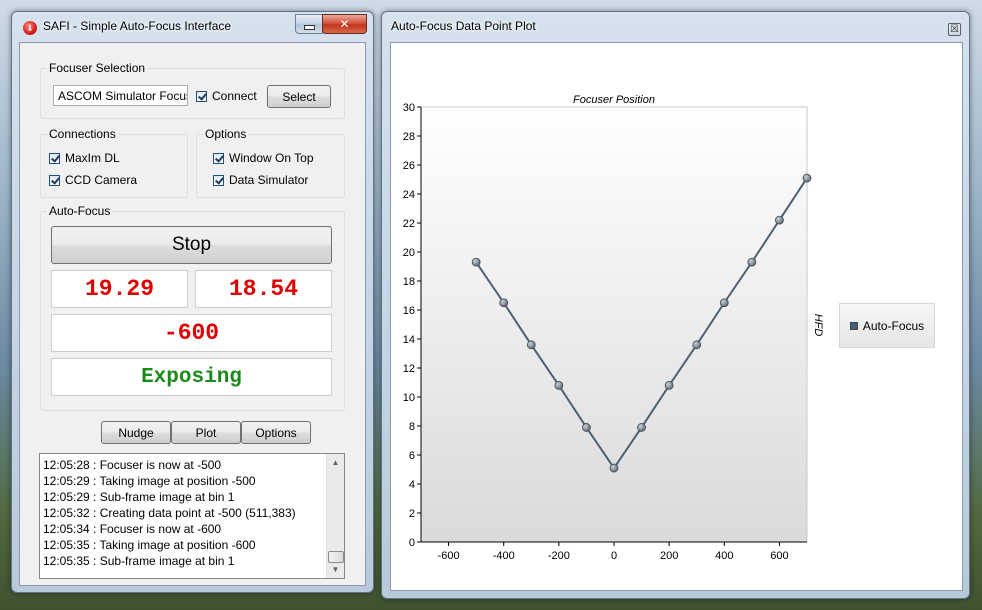 Image resolution: width=982 pixels, height=610 pixels. I want to click on plot-titlebar: Auto-Focus Data Point Plot ☒, so click(675, 26).